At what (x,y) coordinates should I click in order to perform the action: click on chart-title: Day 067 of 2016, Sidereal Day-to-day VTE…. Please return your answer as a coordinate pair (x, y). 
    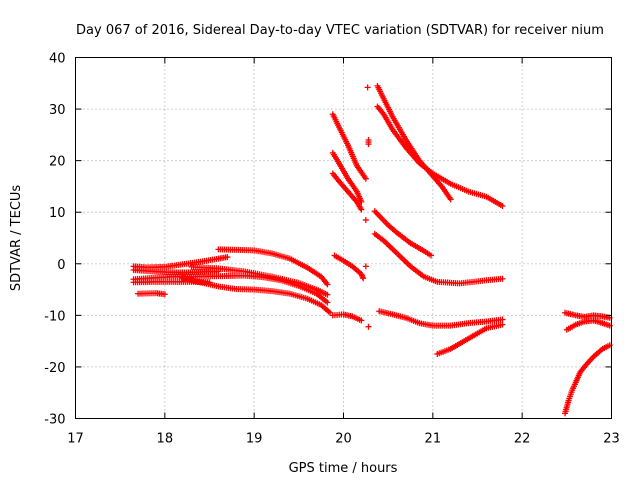
    Looking at the image, I should click on (340, 30).